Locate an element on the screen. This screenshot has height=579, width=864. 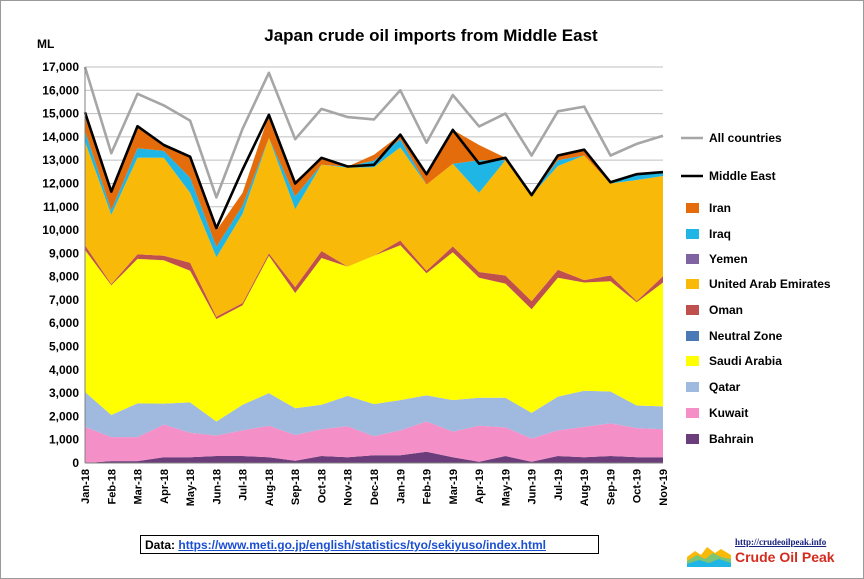
x-tick-label: Sep-18 is located at coordinates (296, 487).